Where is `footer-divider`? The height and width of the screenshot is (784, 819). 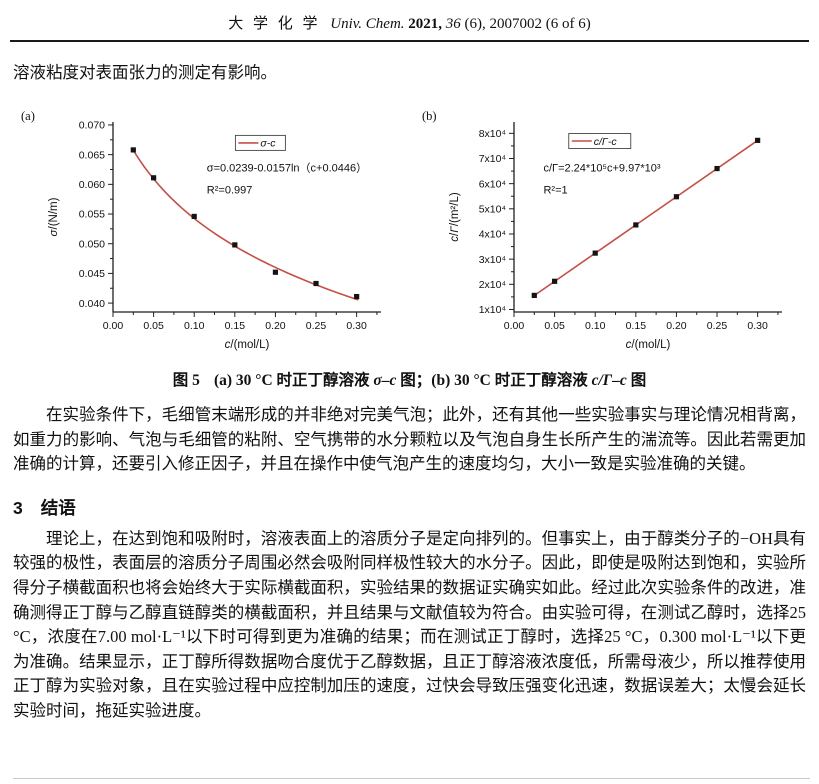
footer-divider is located at coordinates (411, 778).